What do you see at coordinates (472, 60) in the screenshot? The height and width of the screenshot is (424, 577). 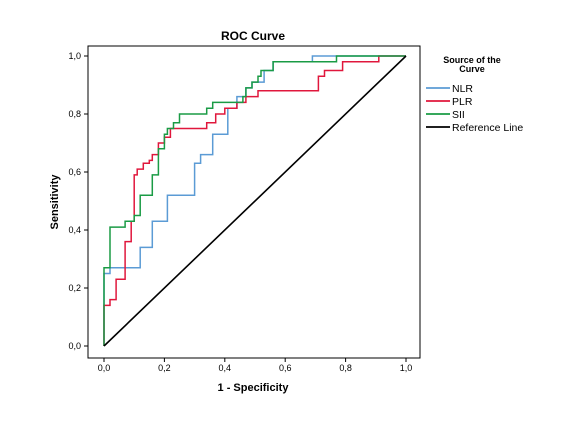 I see `legend-title-line-1: Source of the` at bounding box center [472, 60].